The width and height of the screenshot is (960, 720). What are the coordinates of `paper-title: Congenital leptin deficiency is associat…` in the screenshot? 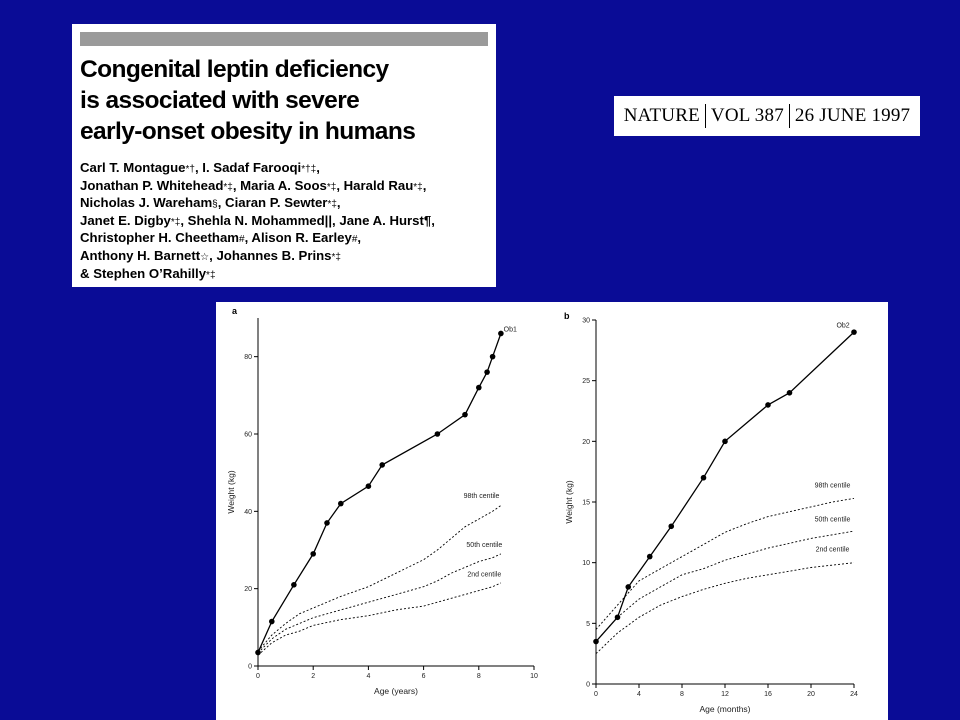 It's located at (248, 100).